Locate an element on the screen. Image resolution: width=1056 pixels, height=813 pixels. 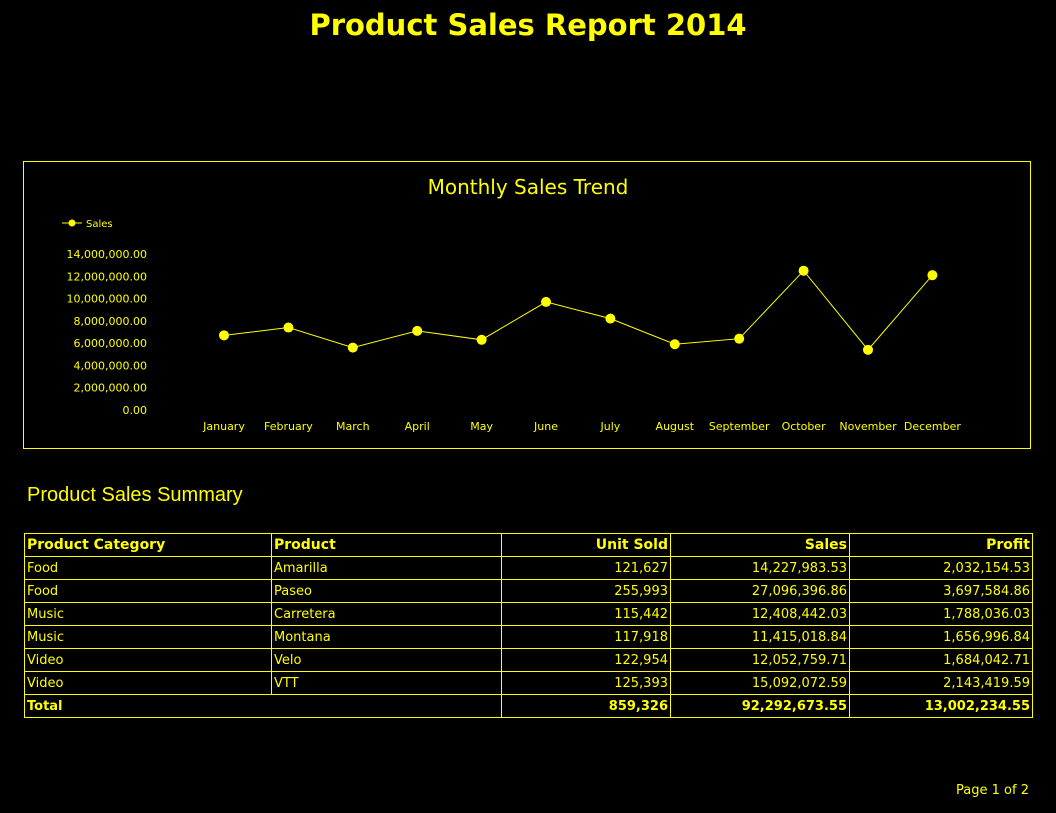
header-unit-sold: Unit Sold is located at coordinates (586, 545).